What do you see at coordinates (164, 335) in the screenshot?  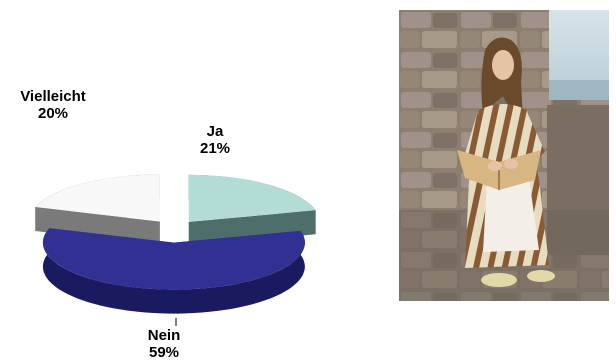 I see `label-nein-name: Nein` at bounding box center [164, 335].